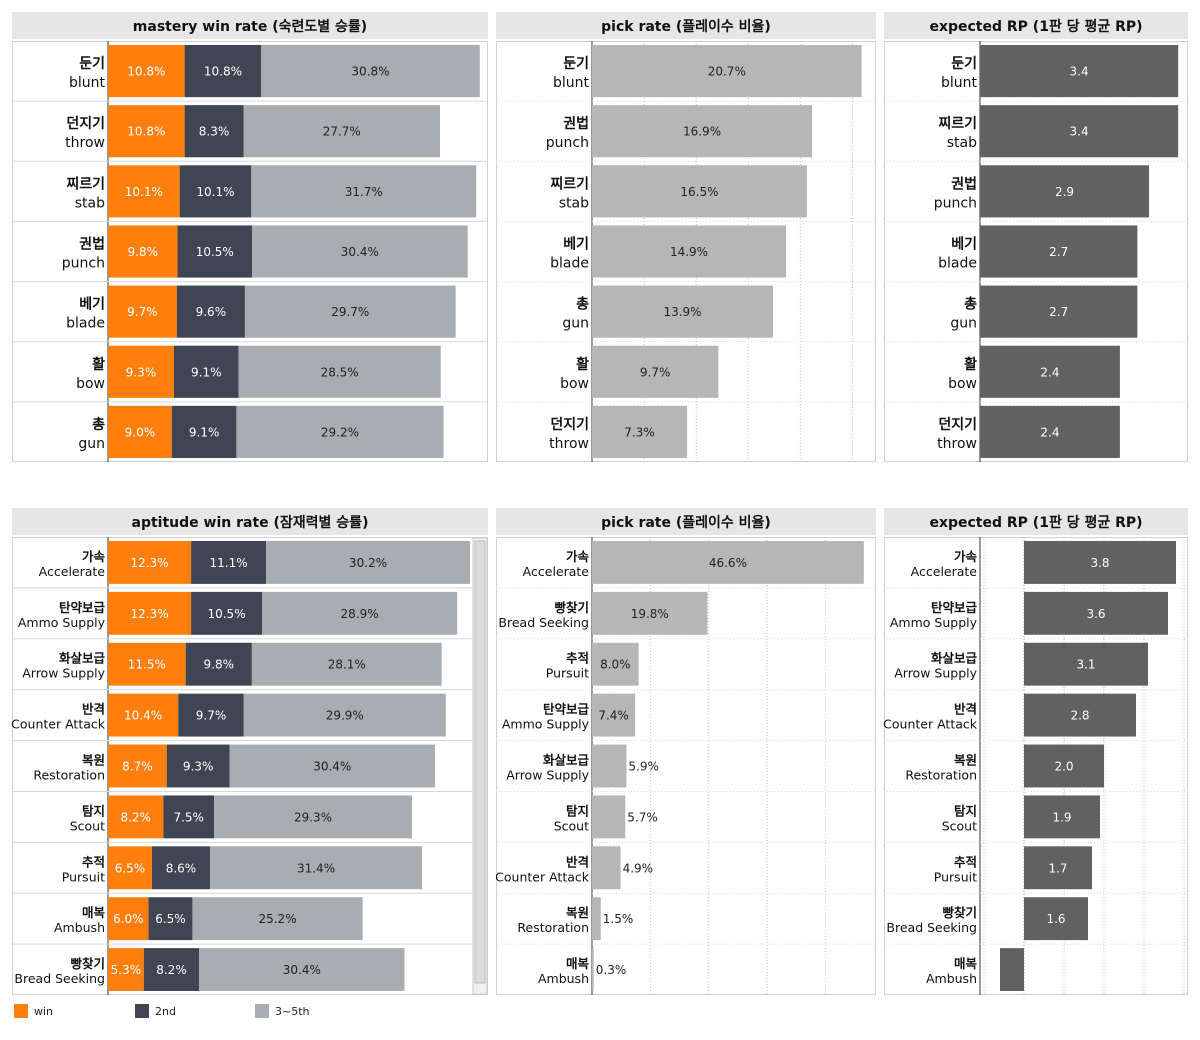 This screenshot has height=1040, width=1200. Describe the element at coordinates (1079, 72) in the screenshot. I see `data-label-blunt: 3.4` at that location.